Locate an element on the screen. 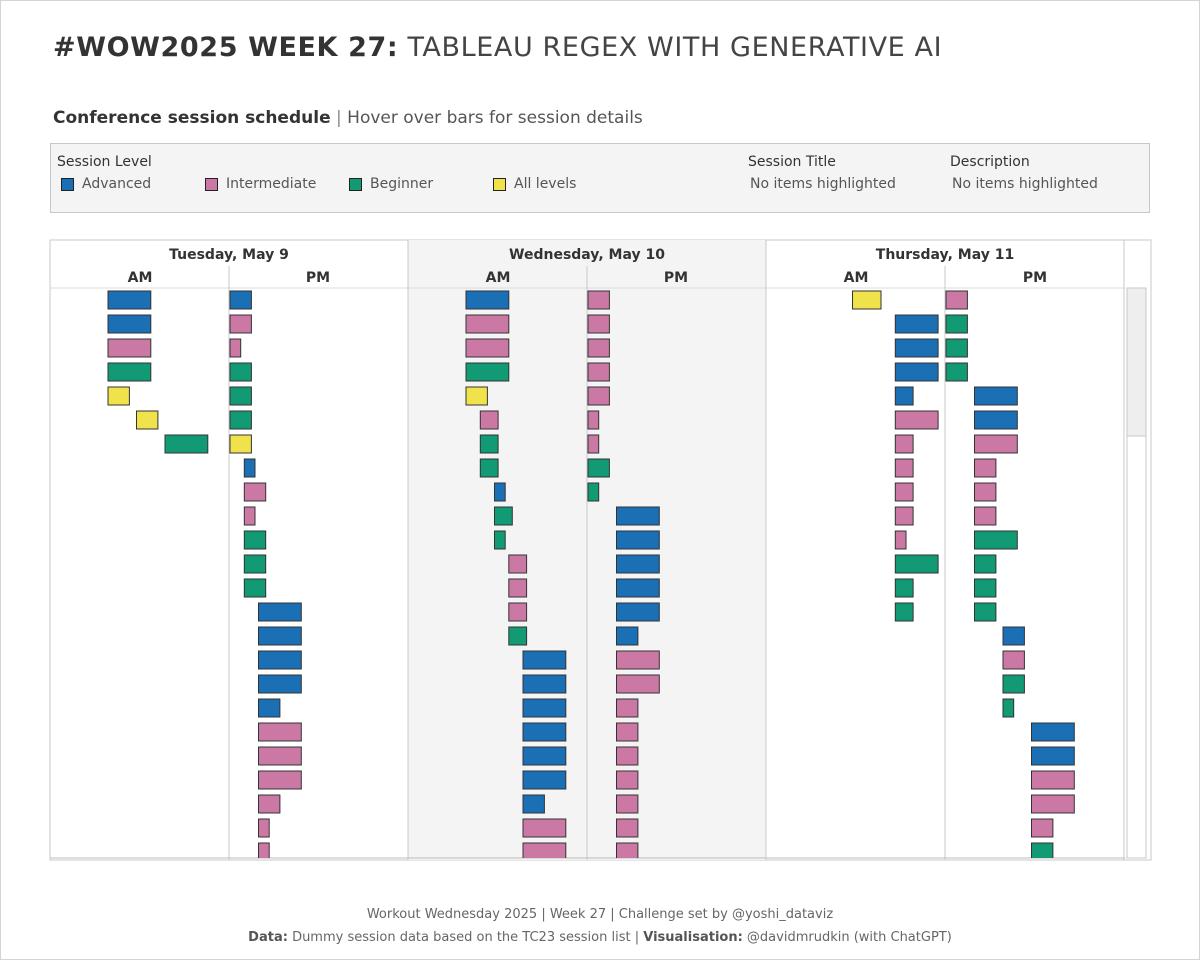 The width and height of the screenshot is (1200, 960). vertical-scrollbar is located at coordinates (1136, 573).